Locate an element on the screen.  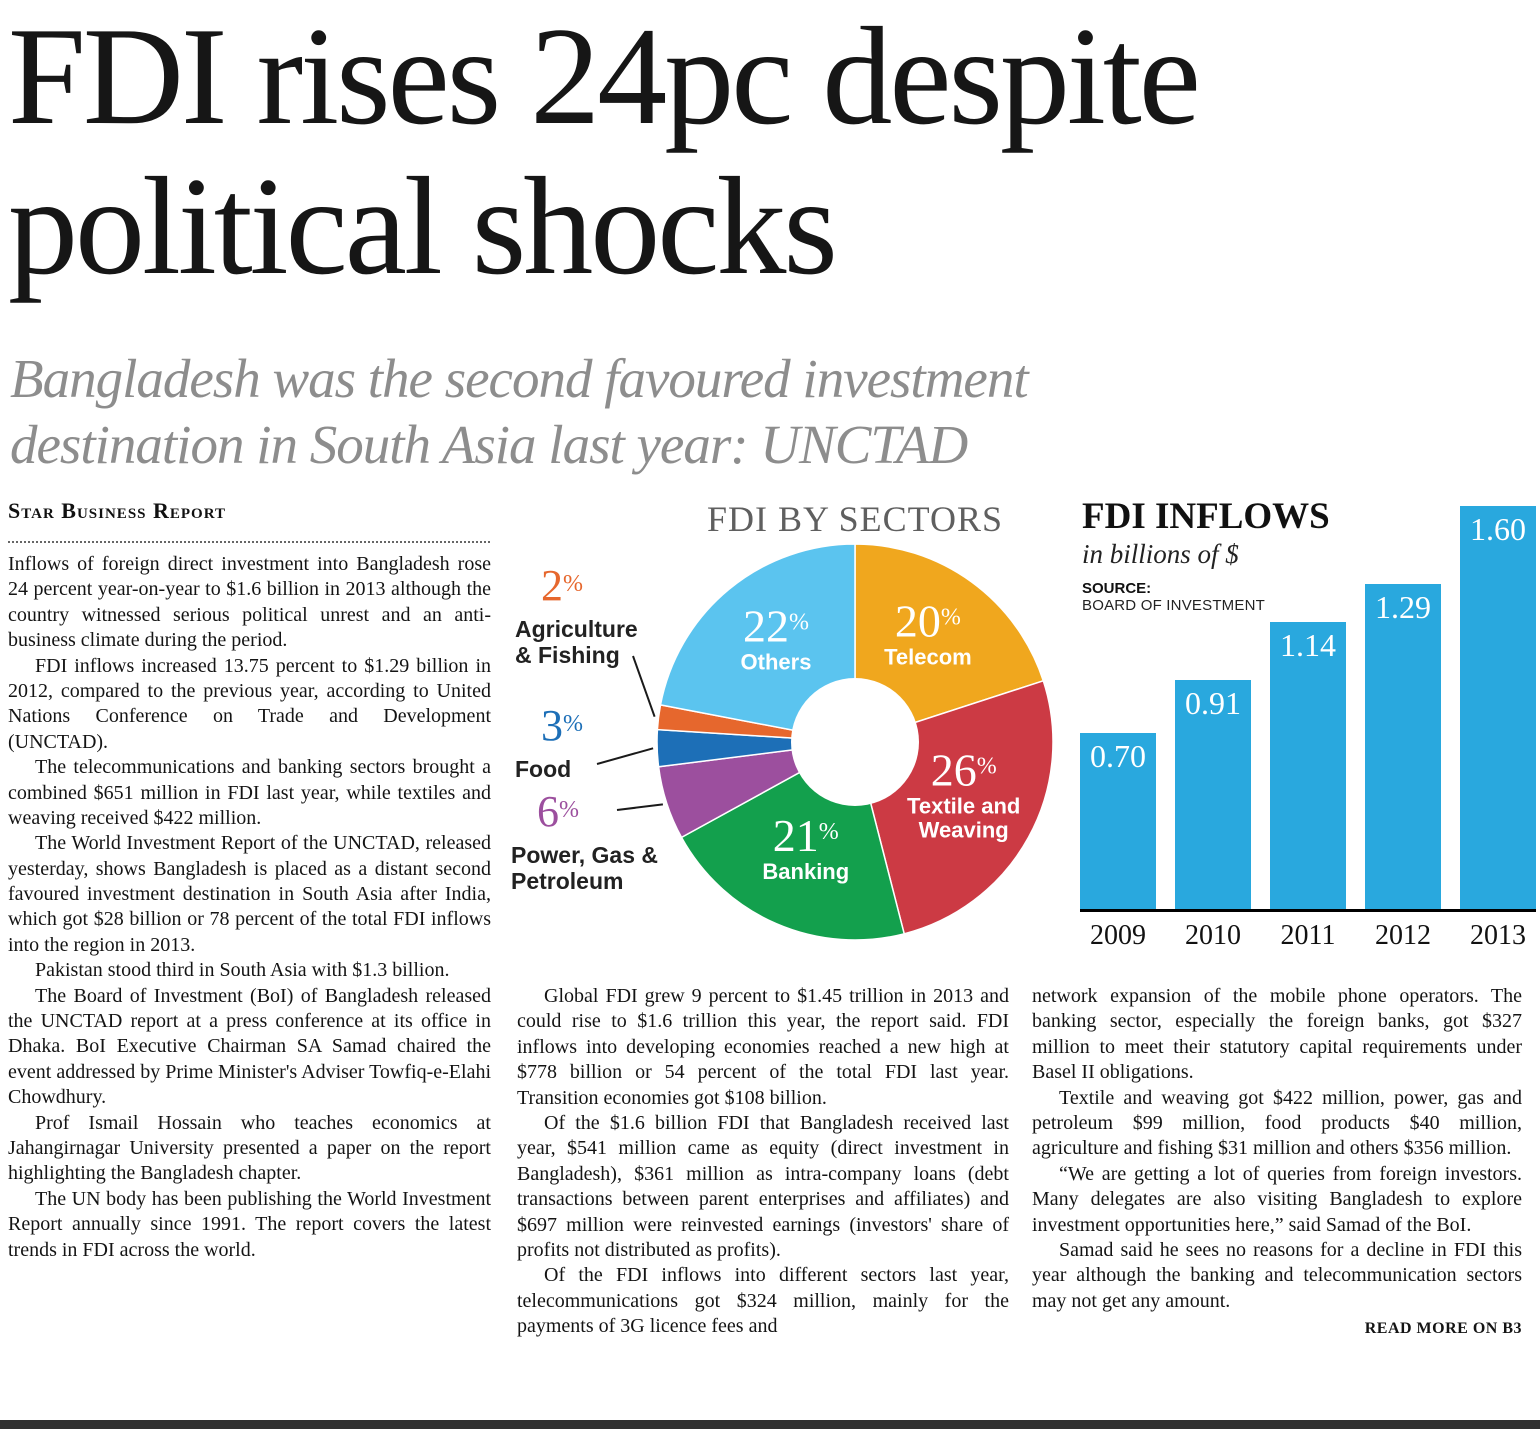
pie-label-value: 21% is located at coordinates (806, 835).